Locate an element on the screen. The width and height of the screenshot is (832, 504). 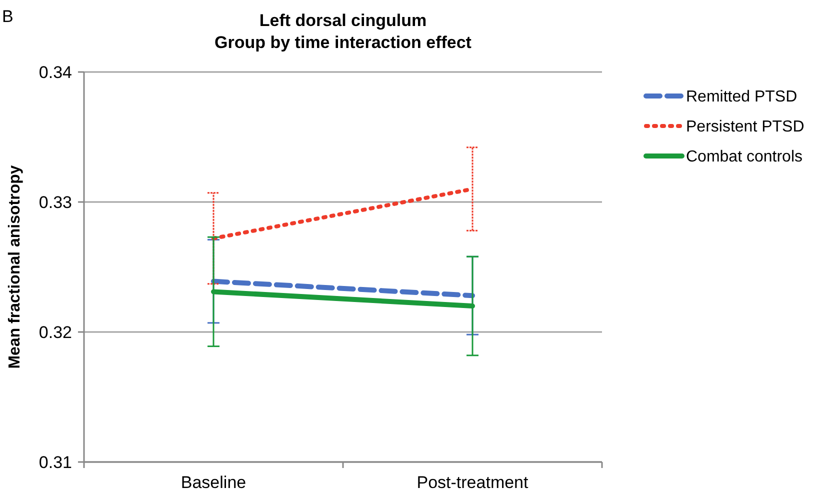
x-tick-label: Post-treatment is located at coordinates (472, 482).